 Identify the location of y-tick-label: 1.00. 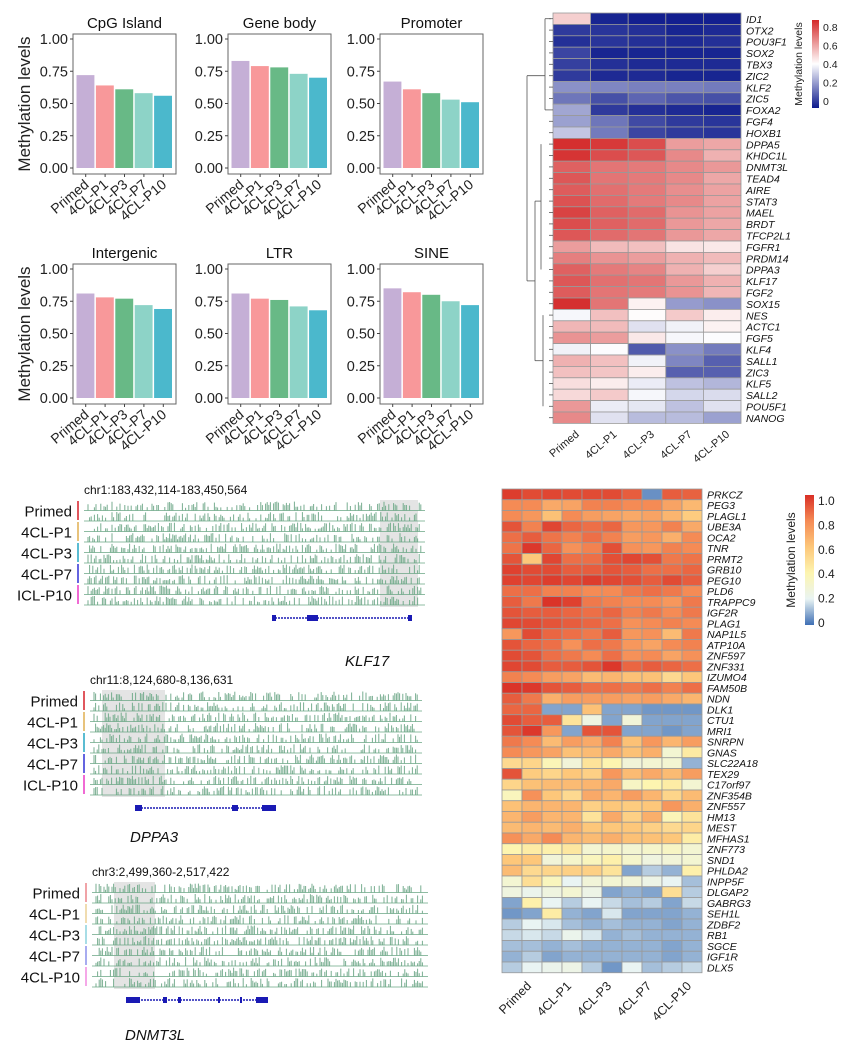
(361, 270).